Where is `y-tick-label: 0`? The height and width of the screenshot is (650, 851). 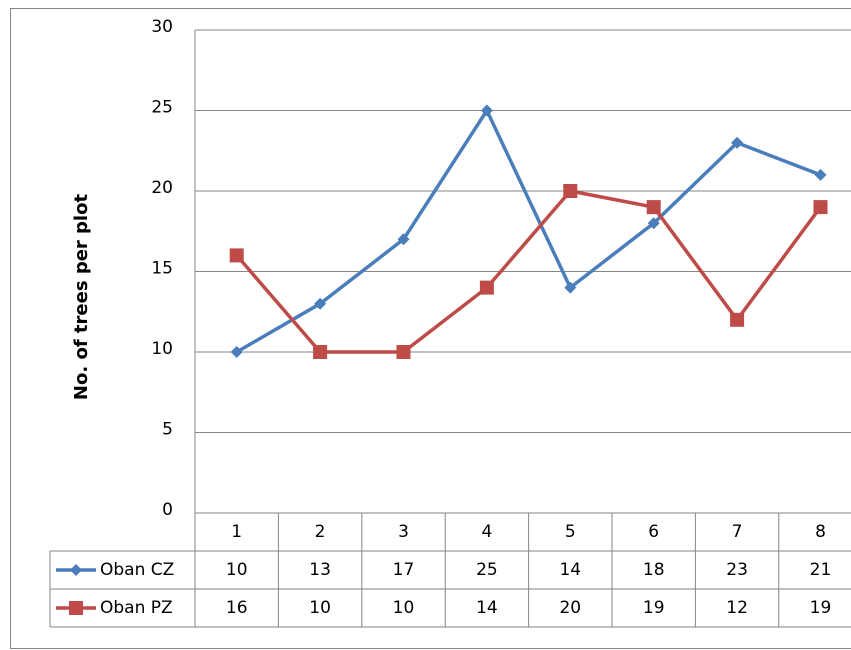
y-tick-label: 0 is located at coordinates (167, 510).